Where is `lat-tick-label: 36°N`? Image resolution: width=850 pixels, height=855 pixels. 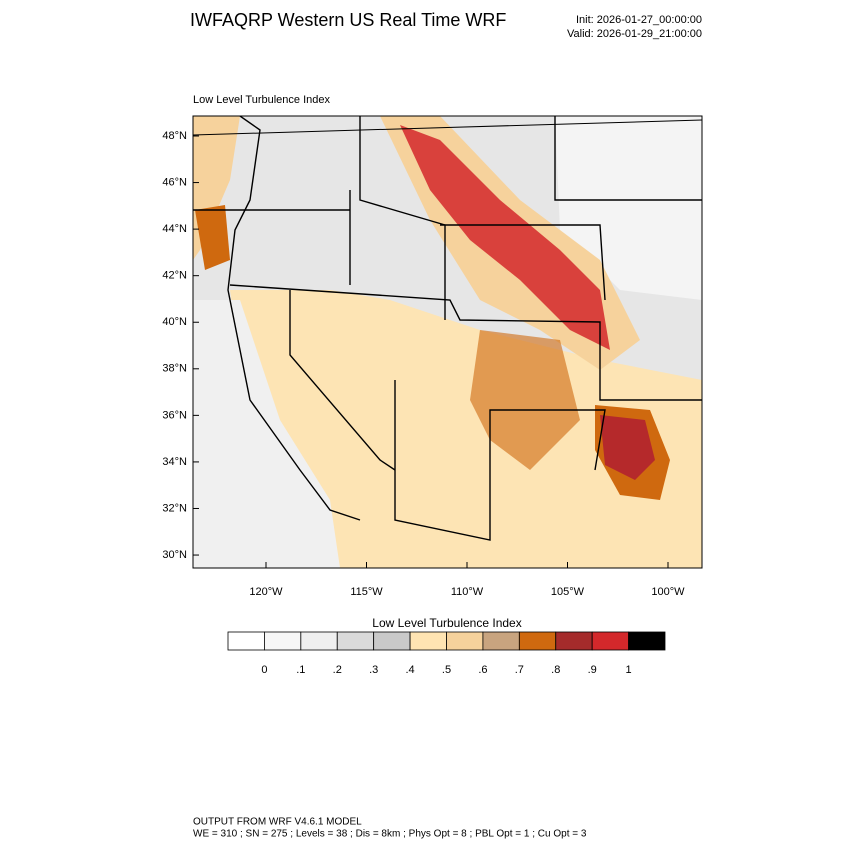
lat-tick-label: 36°N is located at coordinates (174, 415).